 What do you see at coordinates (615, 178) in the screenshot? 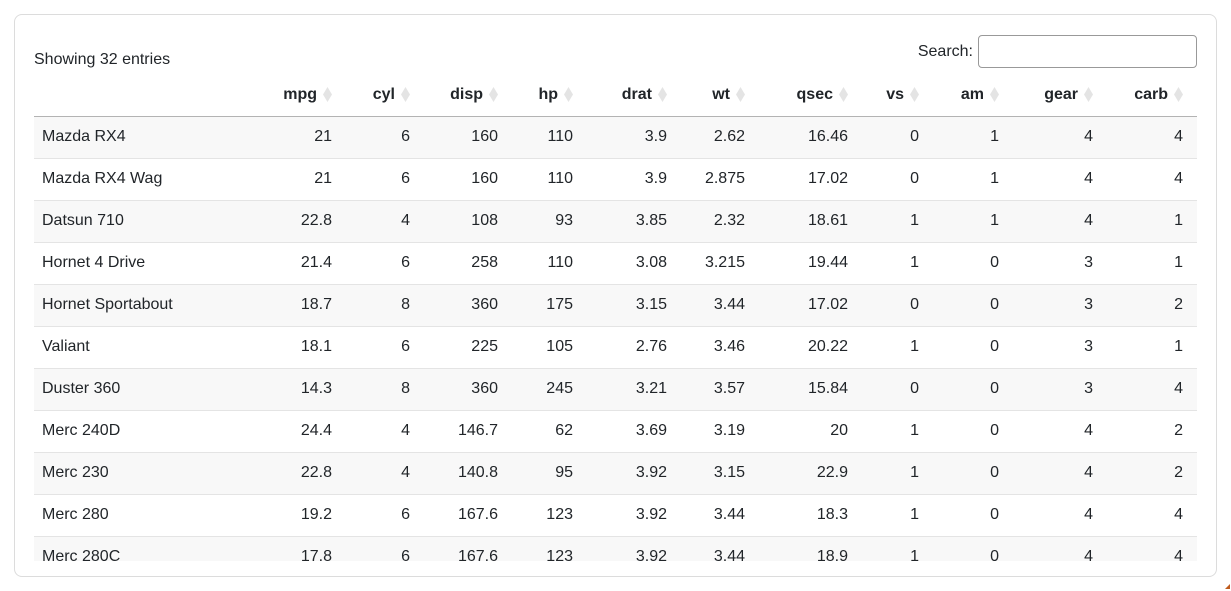
I see `table-row: Mazda RX4 Wag 21 6 160 110 3.9 2.875 17.02 0 1 4 4` at bounding box center [615, 178].